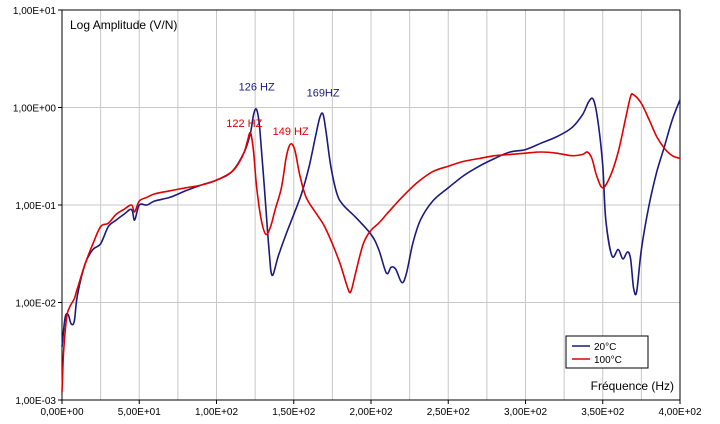  Describe the element at coordinates (244, 124) in the screenshot. I see `peak-annotation: 122 HZ` at that location.